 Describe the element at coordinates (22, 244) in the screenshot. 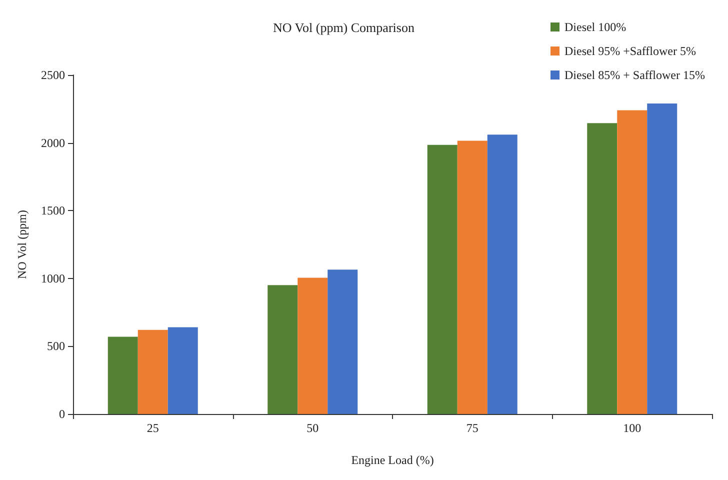

I see `y-axis-title: NO Vol (ppm)` at that location.